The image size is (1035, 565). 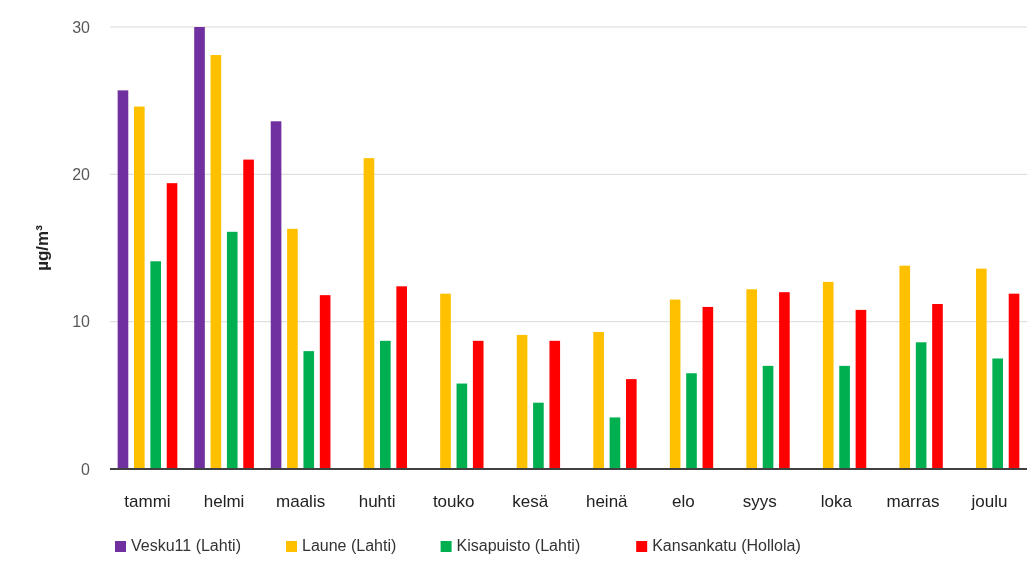 I want to click on x-tick-label: heinä, so click(x=607, y=501).